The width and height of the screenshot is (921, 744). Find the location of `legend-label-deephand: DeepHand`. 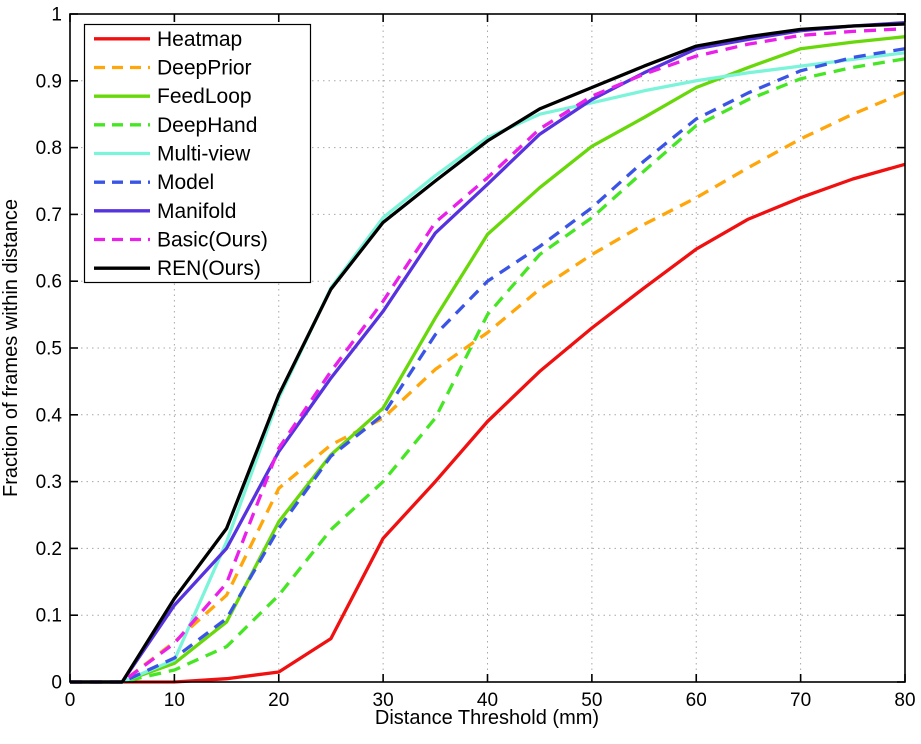

legend-label-deephand: DeepHand is located at coordinates (207, 125).